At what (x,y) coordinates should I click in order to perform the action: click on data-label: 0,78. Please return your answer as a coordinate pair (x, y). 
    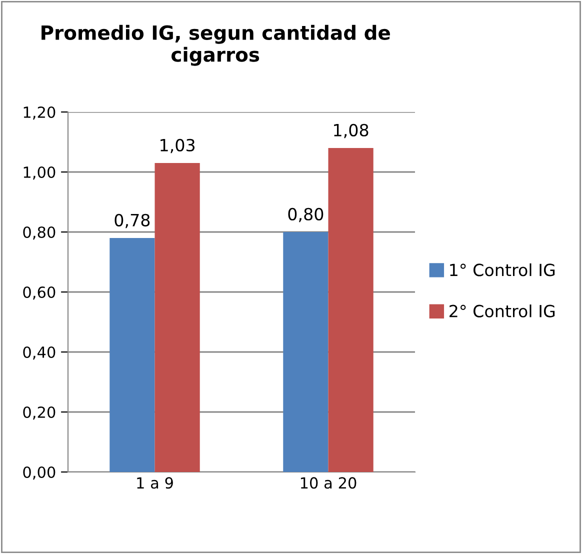
    Looking at the image, I should click on (132, 221).